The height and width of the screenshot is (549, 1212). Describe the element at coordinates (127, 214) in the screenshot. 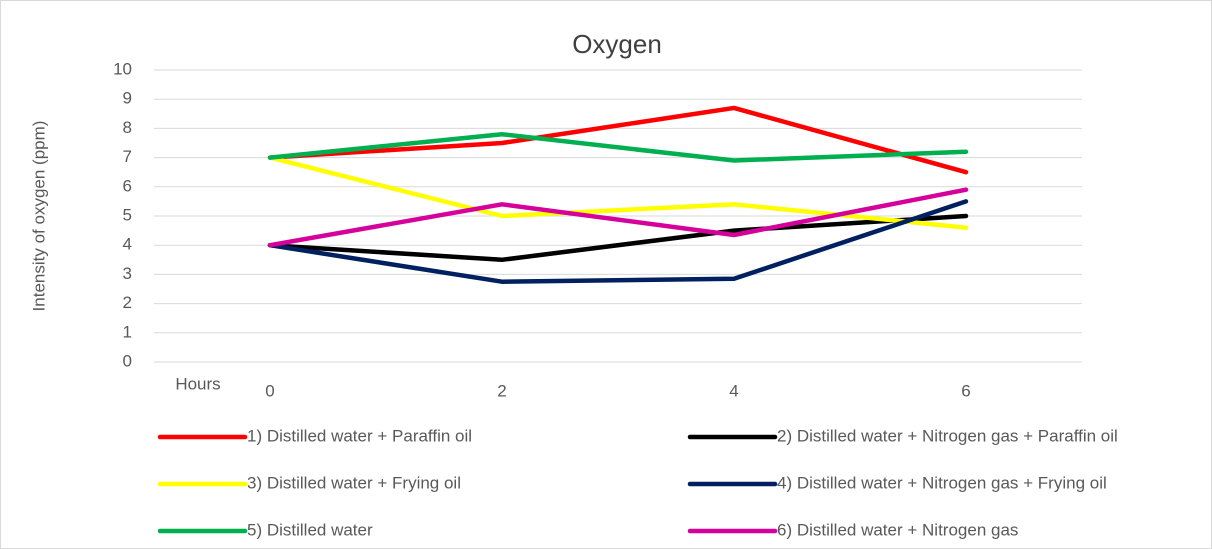

I see `y-tick-label: 5` at that location.